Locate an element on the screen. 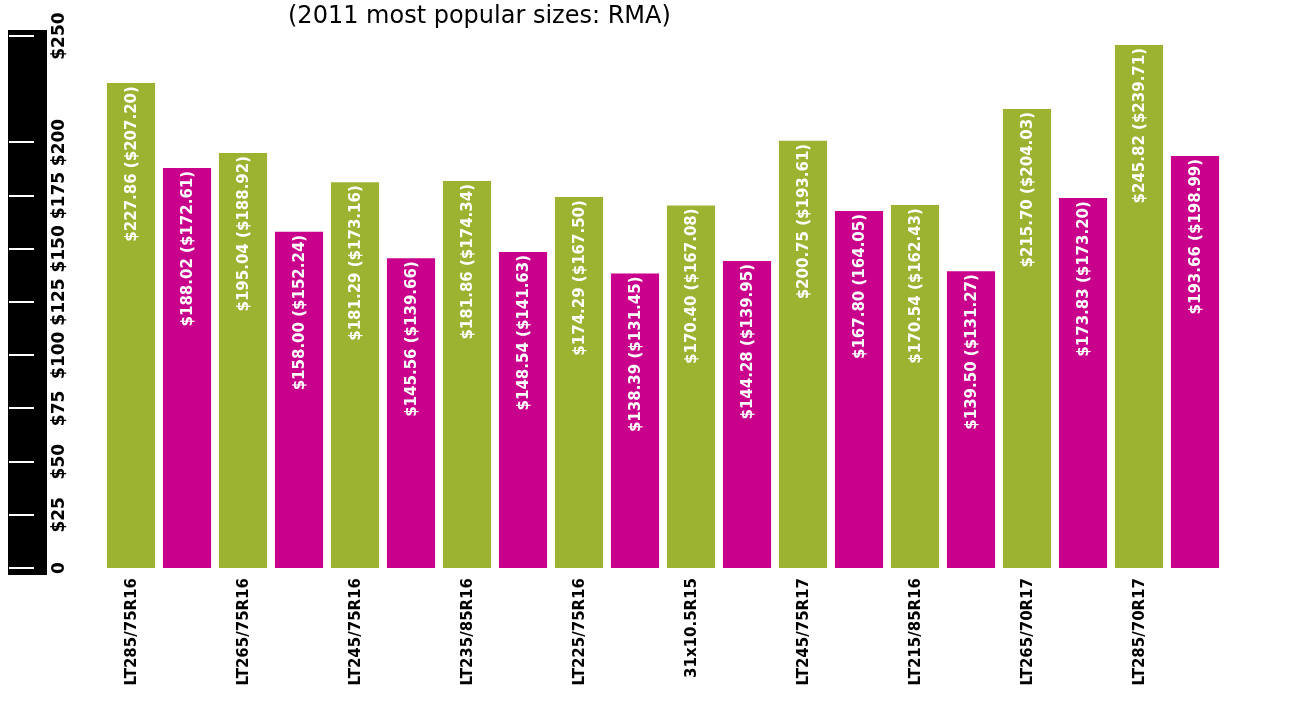  data-label: $167.80 (164.05) is located at coordinates (859, 286).